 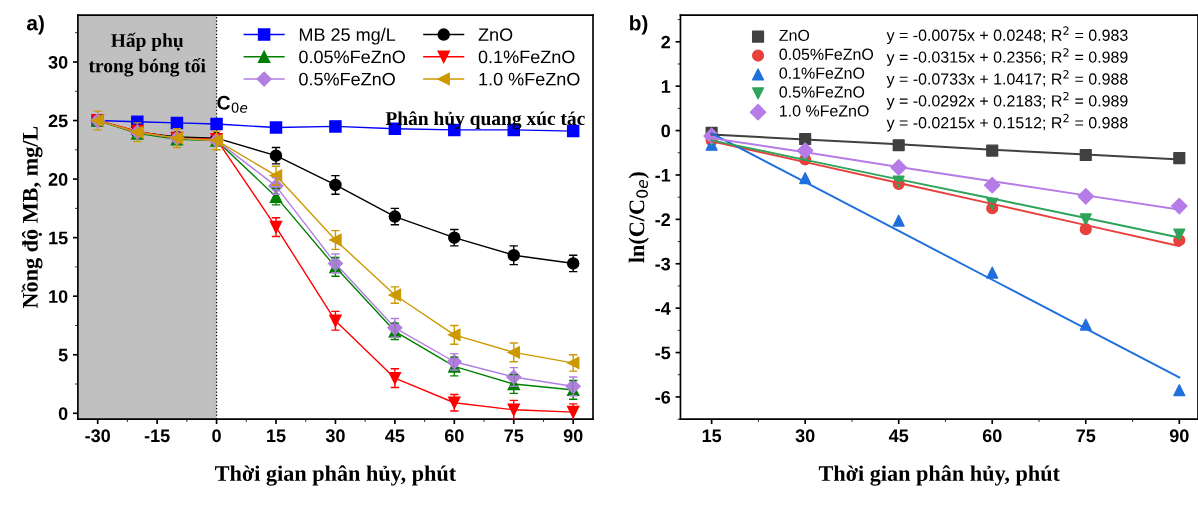 What do you see at coordinates (216, 436) in the screenshot?
I see `x-tick-label: 0` at bounding box center [216, 436].